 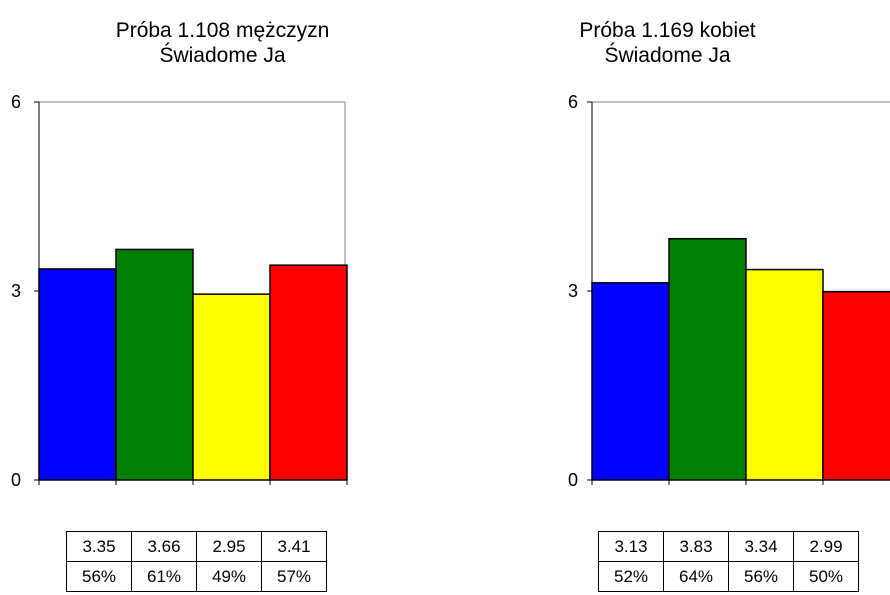 What do you see at coordinates (164, 546) in the screenshot?
I see `table-cell-value: 3.66` at bounding box center [164, 546].